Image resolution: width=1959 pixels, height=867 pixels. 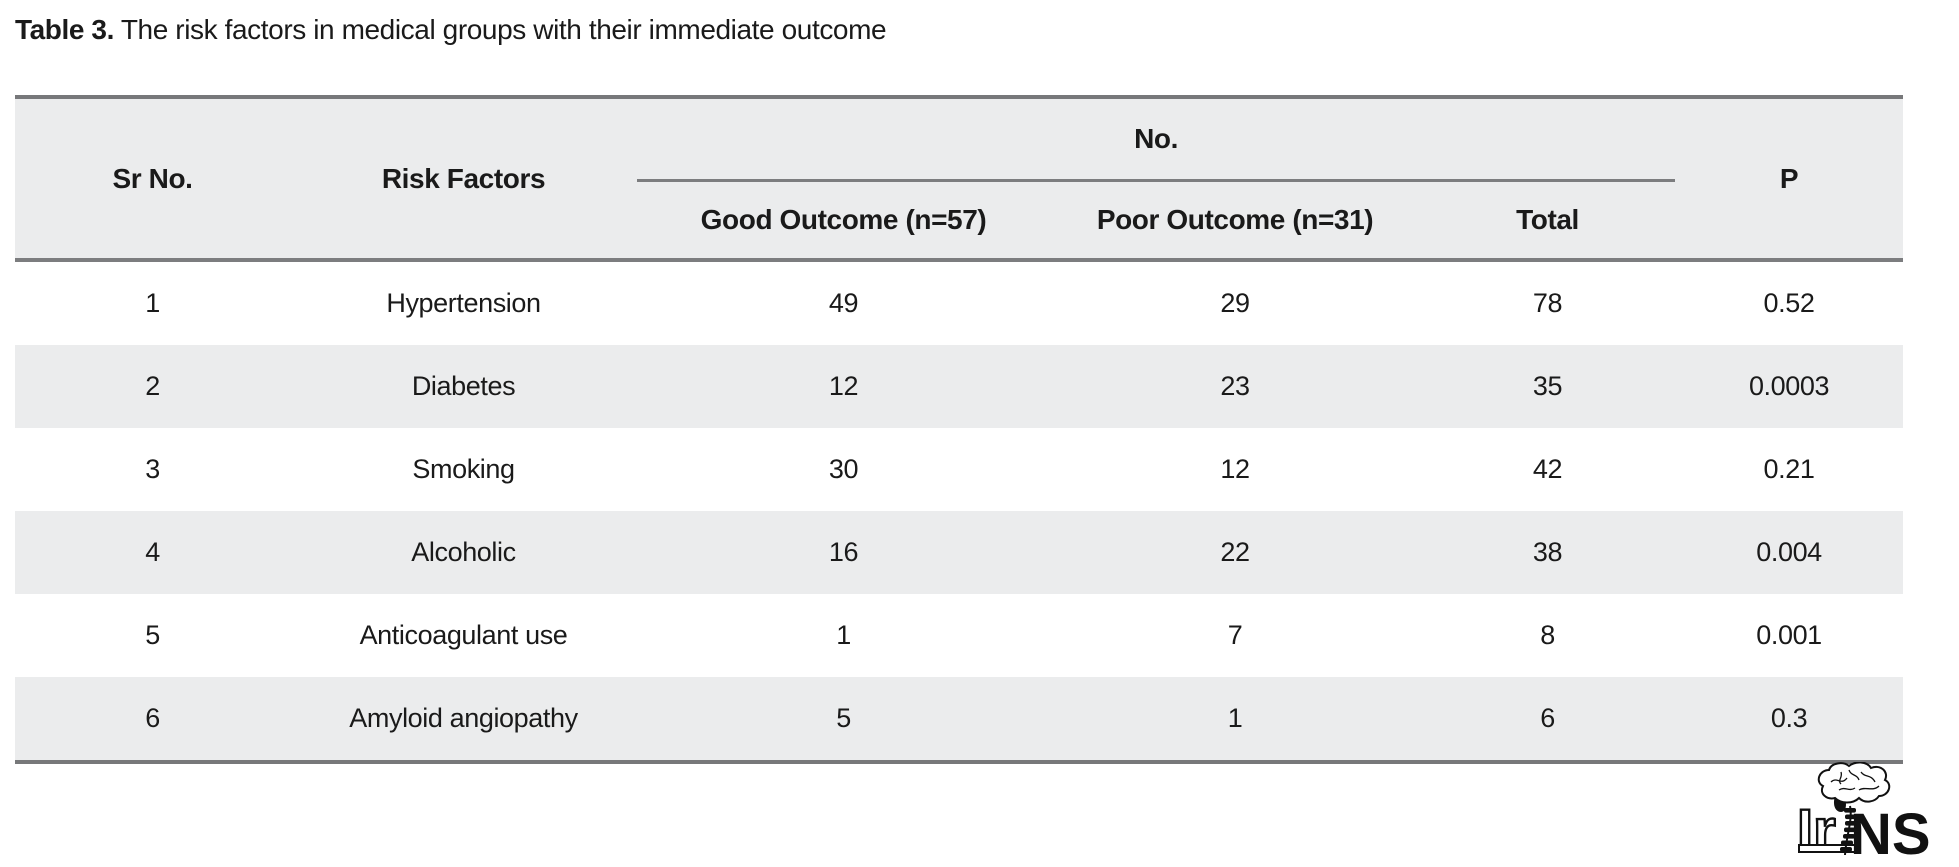 I want to click on cell-risk-factor: Alcoholic, so click(x=463, y=552).